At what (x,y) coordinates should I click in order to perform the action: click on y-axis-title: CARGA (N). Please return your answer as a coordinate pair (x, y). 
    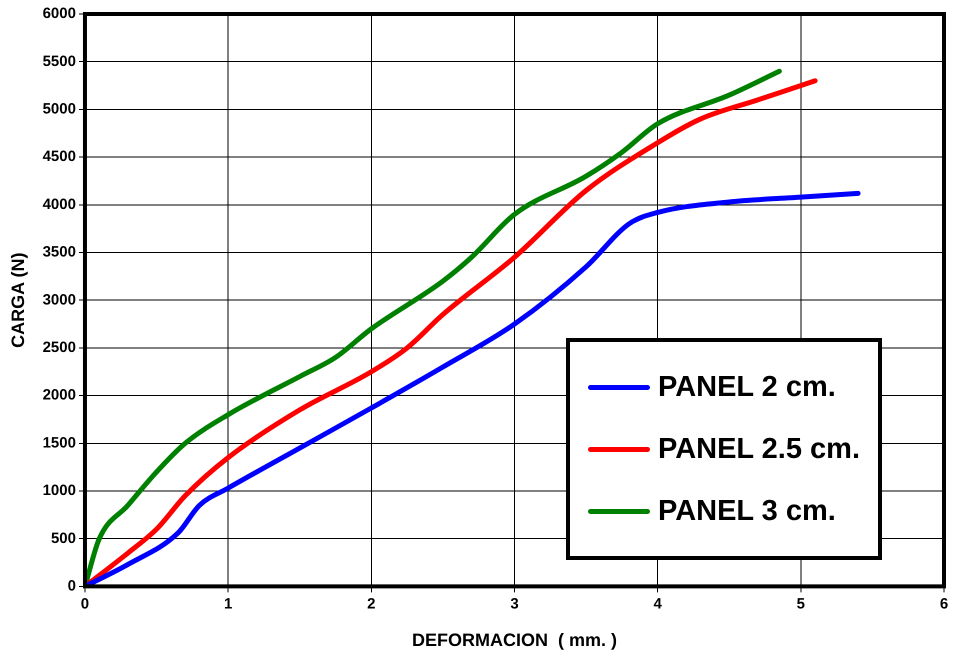
    Looking at the image, I should click on (18, 300).